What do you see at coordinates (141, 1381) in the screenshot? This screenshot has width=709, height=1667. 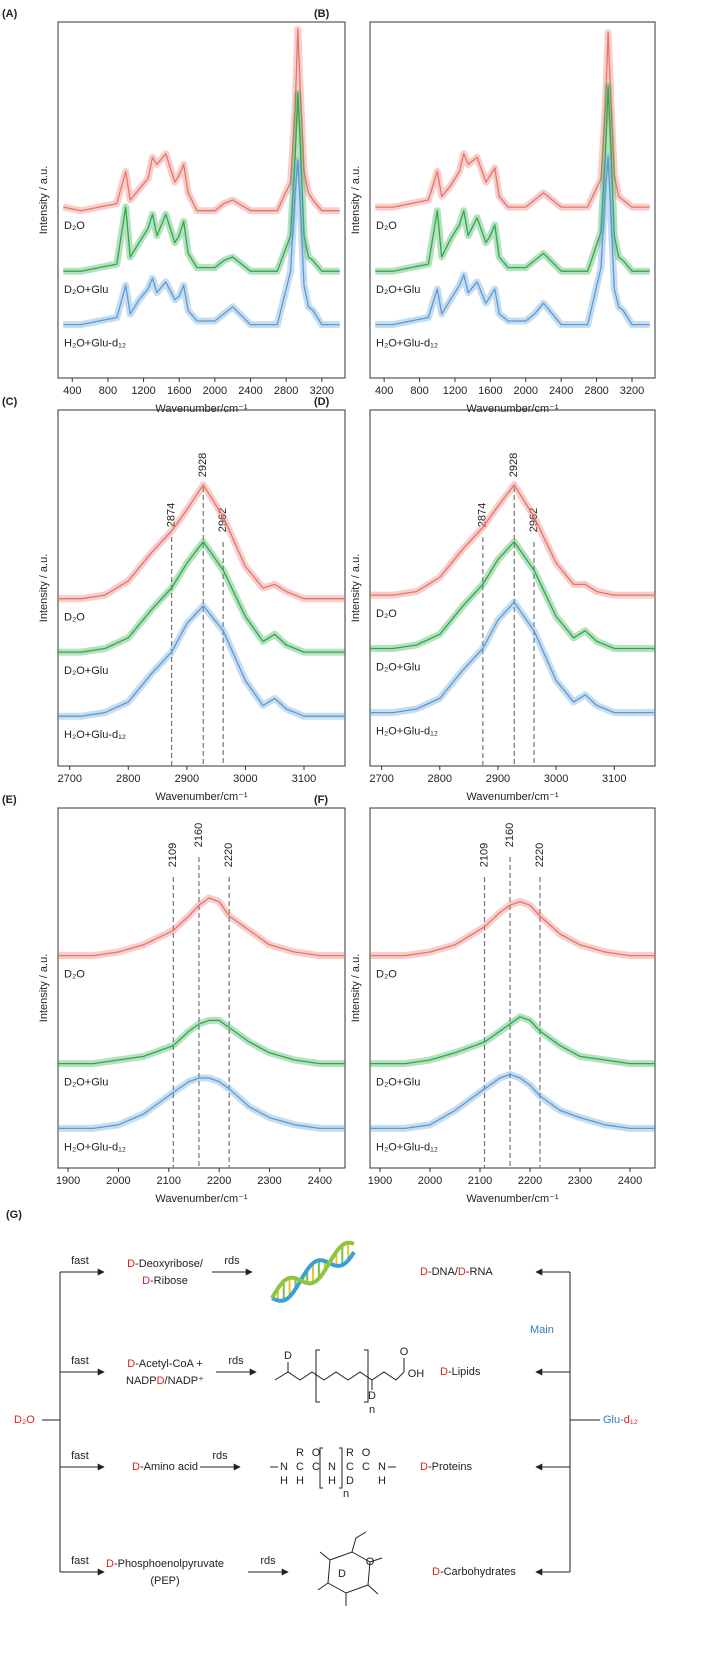 I see `text-segment: NADP` at bounding box center [141, 1381].